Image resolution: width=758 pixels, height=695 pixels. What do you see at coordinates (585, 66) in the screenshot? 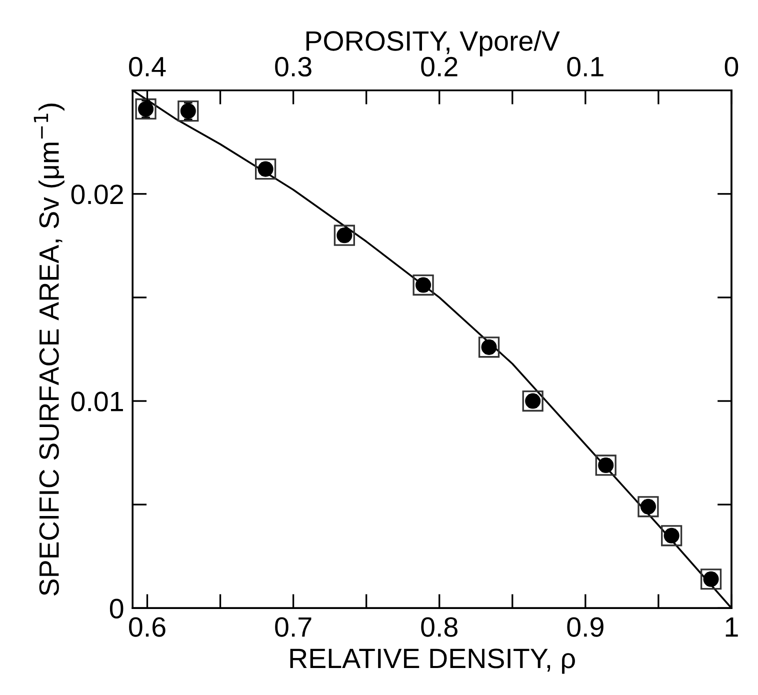
I see `x2-tick-label: 0.1` at bounding box center [585, 66].